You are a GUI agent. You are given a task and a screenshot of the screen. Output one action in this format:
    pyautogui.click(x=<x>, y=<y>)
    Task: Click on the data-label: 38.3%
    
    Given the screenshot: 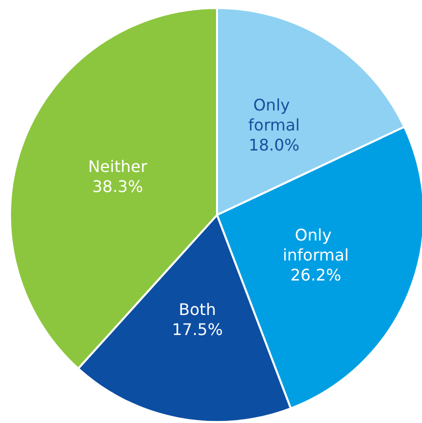 What is the action you would take?
    pyautogui.click(x=118, y=186)
    